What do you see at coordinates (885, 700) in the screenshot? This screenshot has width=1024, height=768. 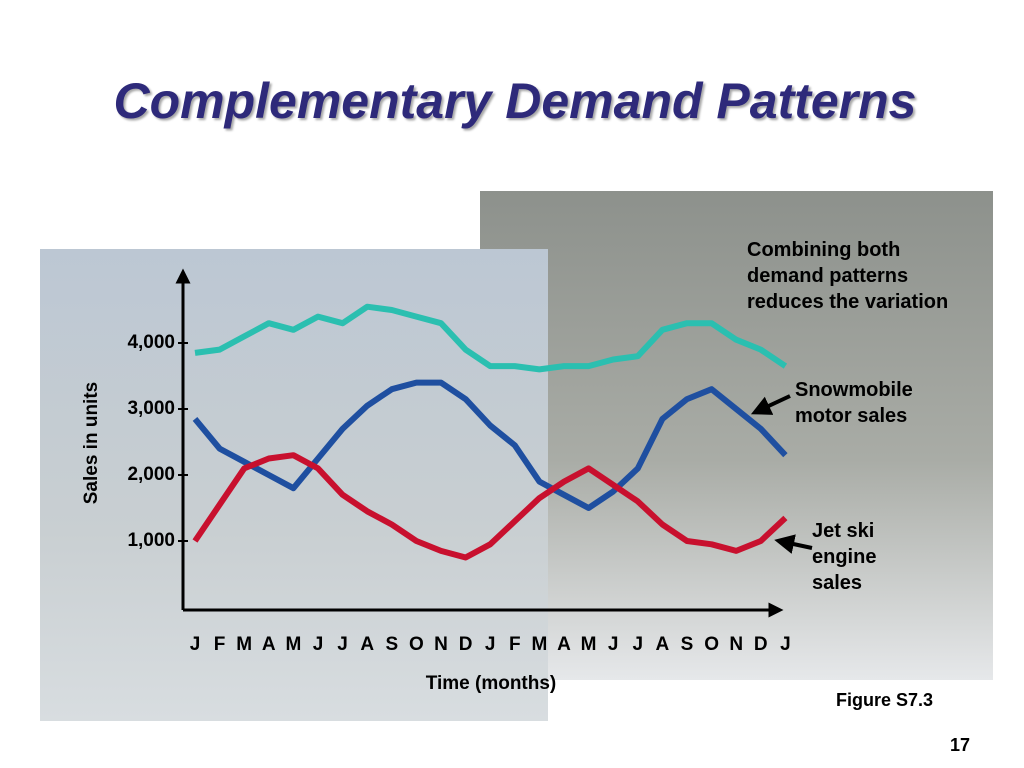 I see `figure-label: Figure S7.3` at bounding box center [885, 700].